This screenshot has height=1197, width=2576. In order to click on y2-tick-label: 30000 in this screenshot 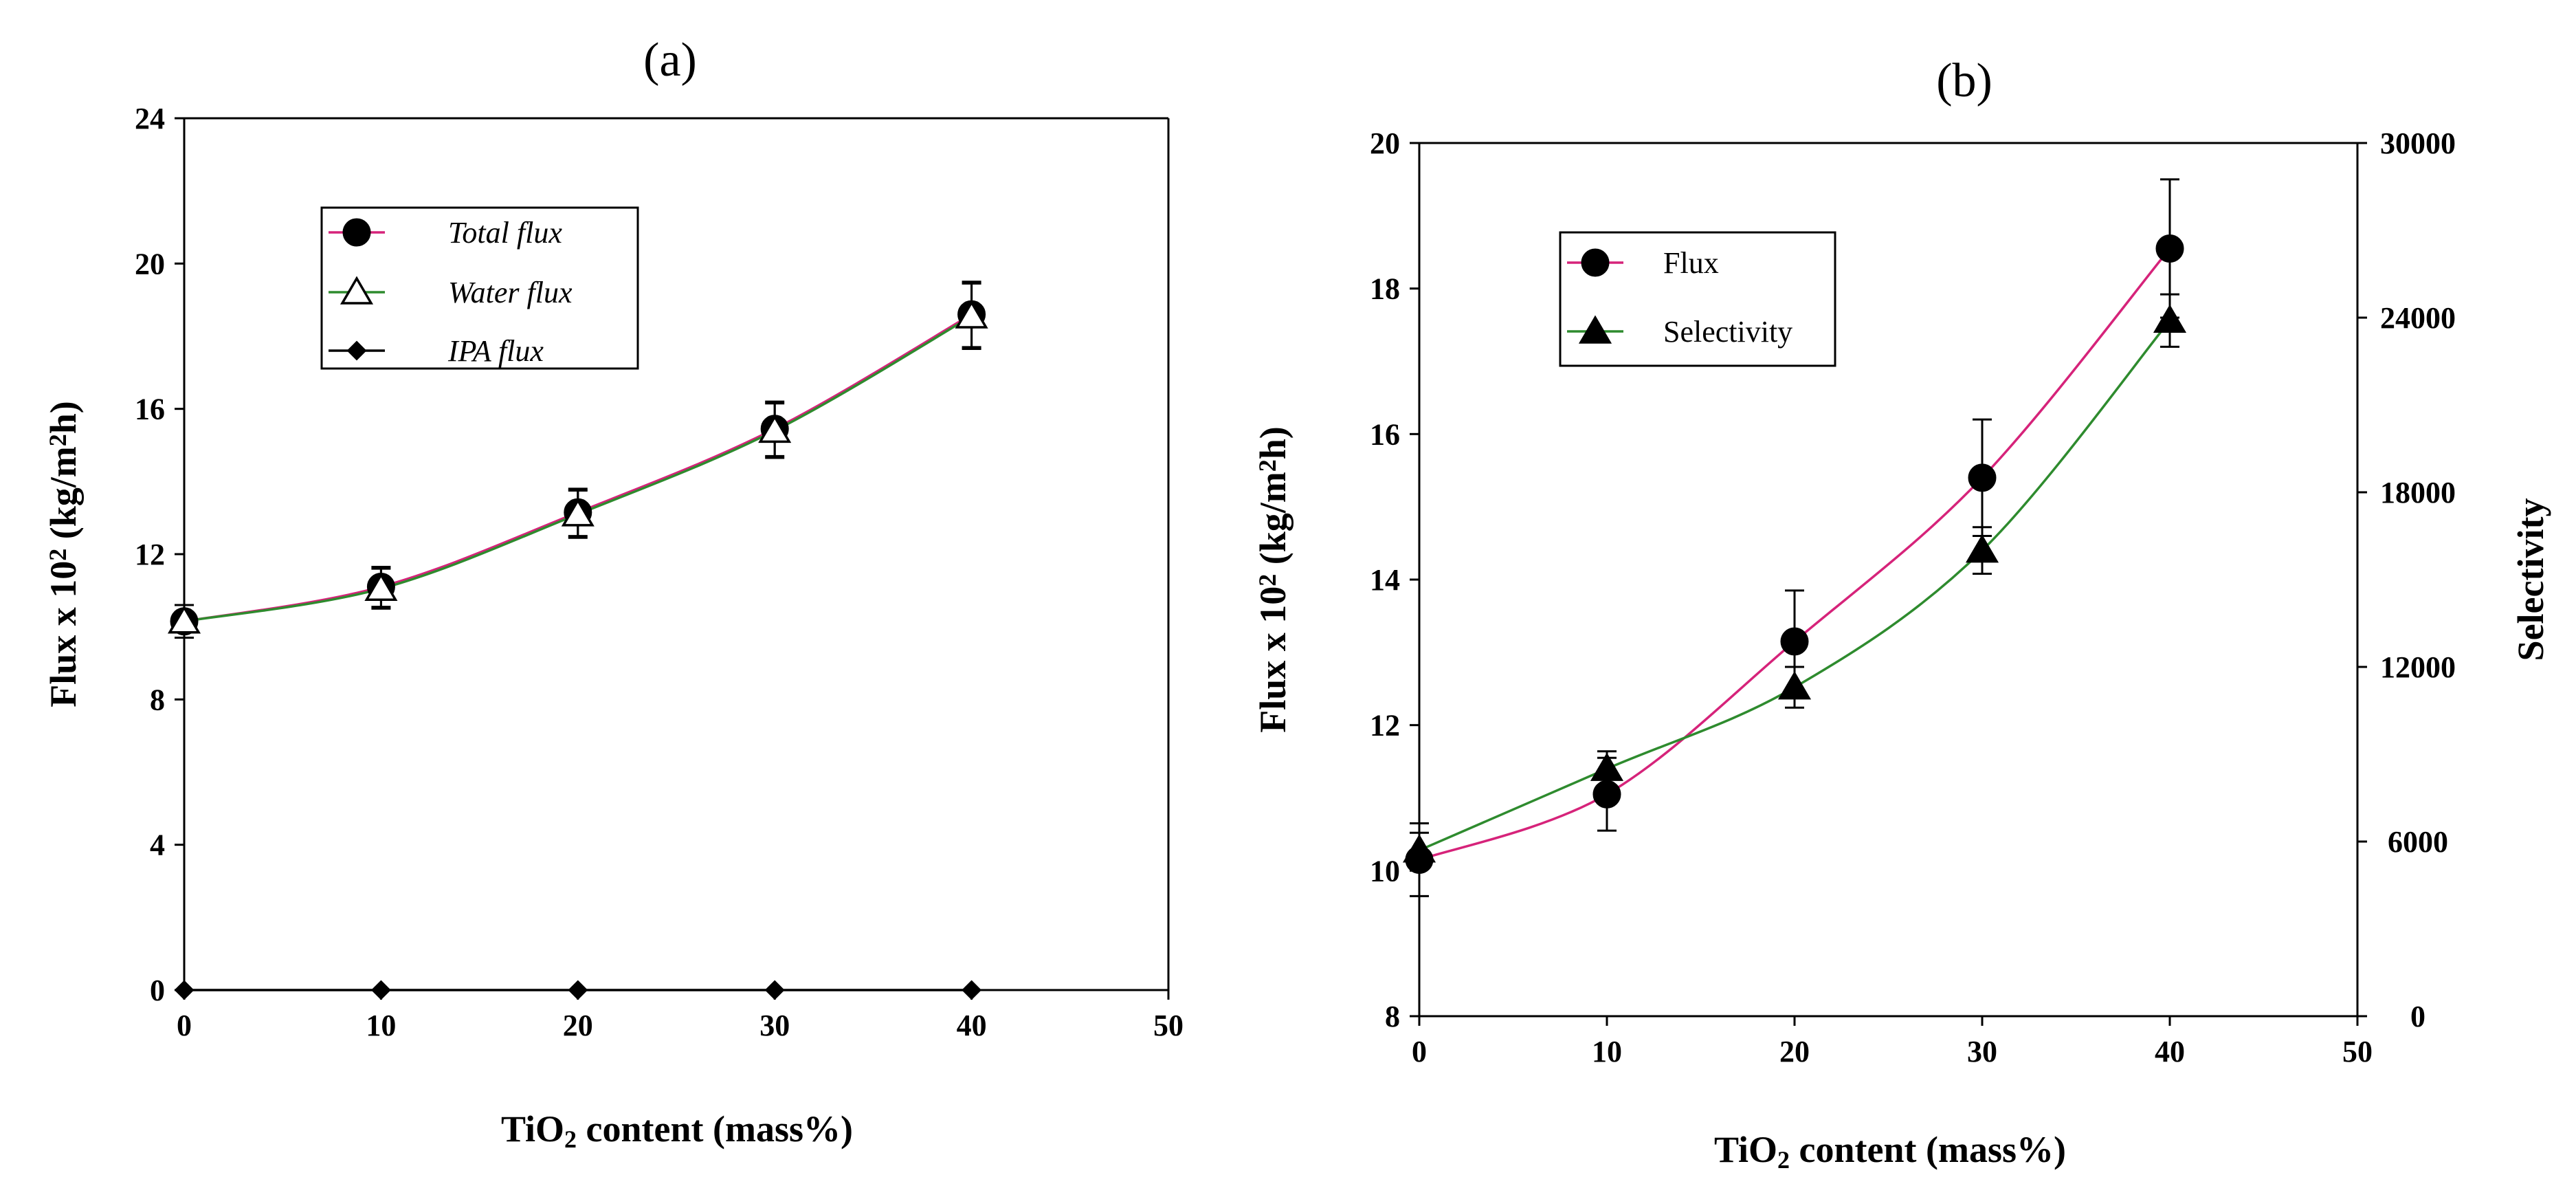, I will do `click(2418, 143)`.